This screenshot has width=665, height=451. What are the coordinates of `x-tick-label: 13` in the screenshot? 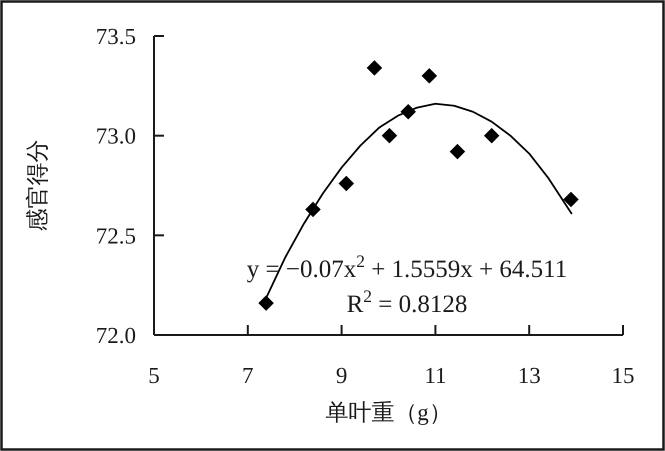 It's located at (529, 375).